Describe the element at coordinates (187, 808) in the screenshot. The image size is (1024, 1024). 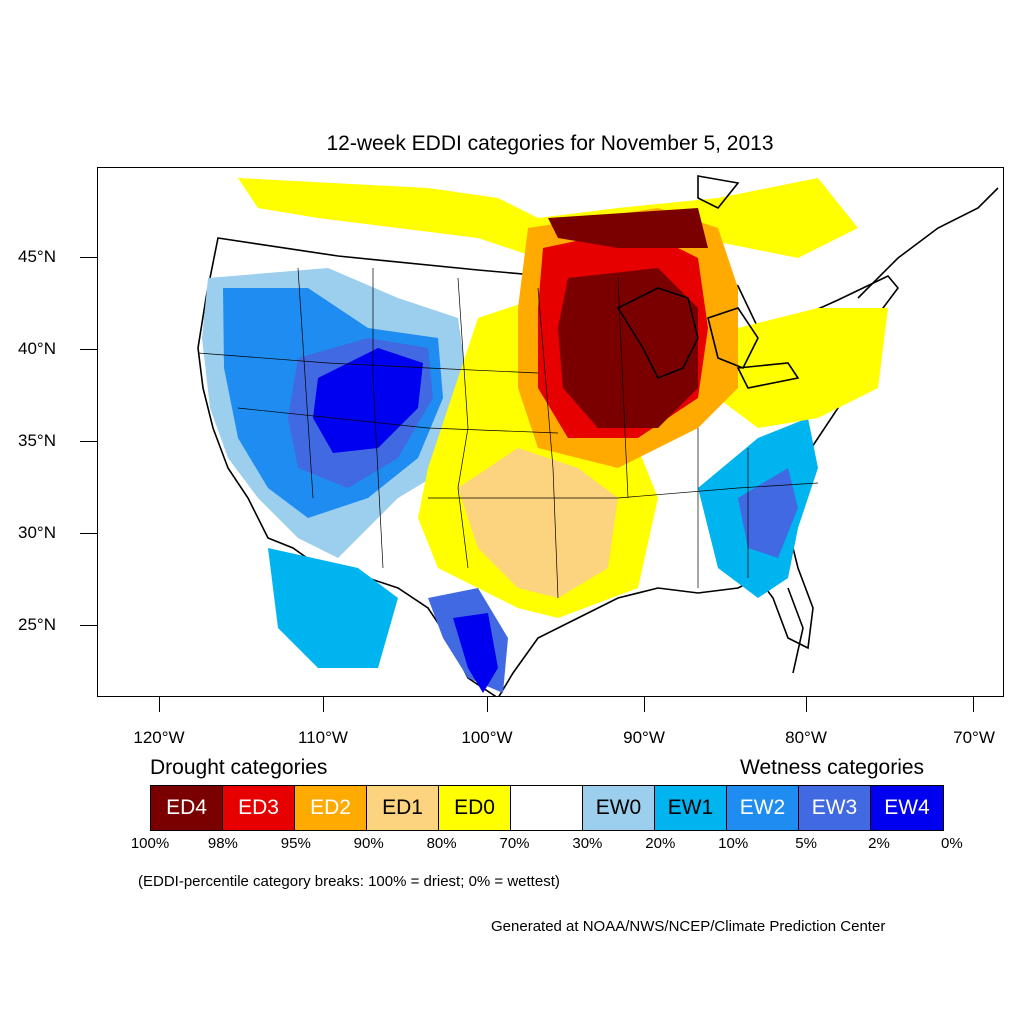
I see `legend-box-ed4: ED4` at that location.